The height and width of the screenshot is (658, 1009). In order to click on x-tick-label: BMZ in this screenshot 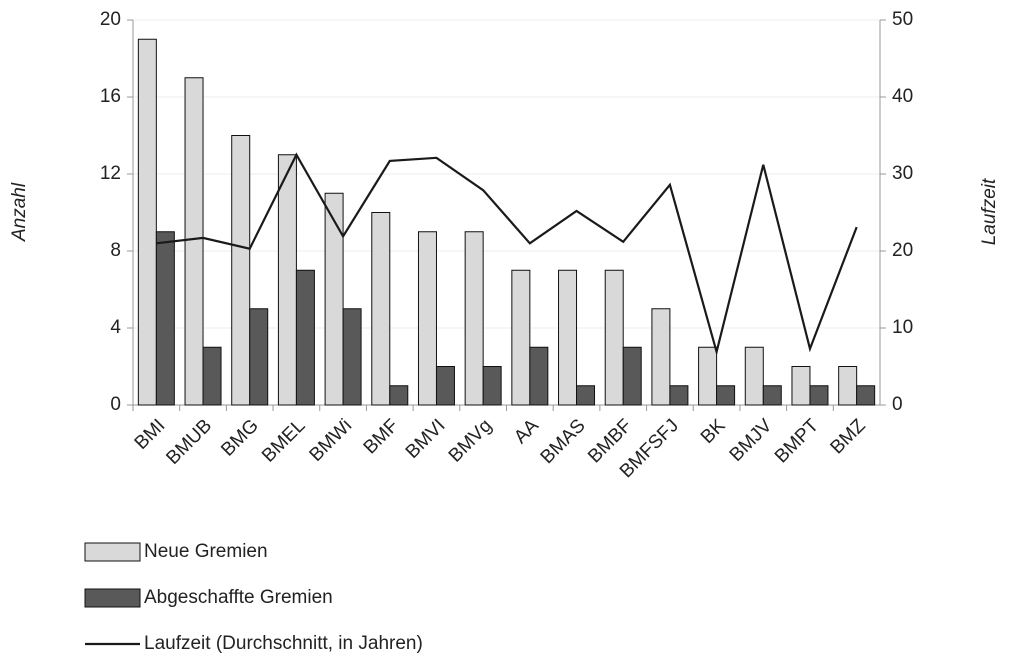, I will do `click(848, 436)`.